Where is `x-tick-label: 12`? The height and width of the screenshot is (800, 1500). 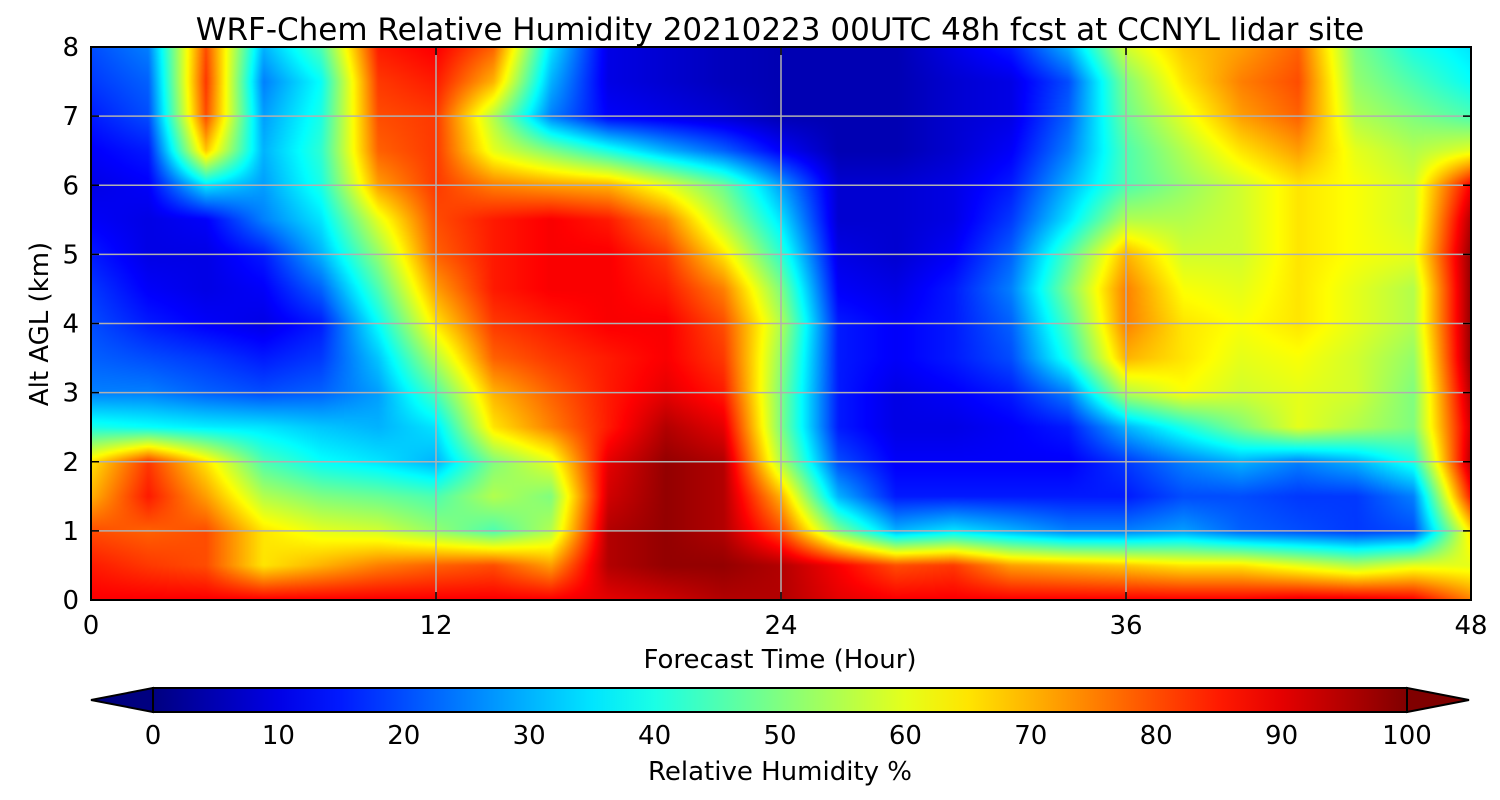
x-tick-label: 12 is located at coordinates (435, 626).